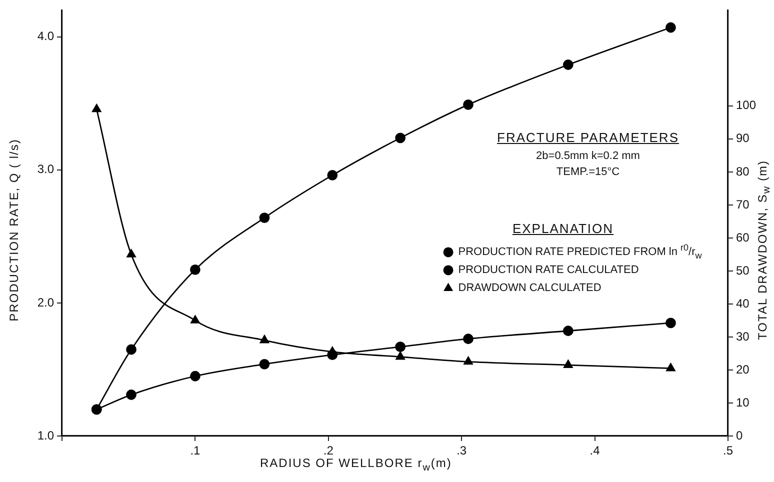  Describe the element at coordinates (530, 288) in the screenshot. I see `legend-label: DRAWDOWN CALCULATED` at that location.